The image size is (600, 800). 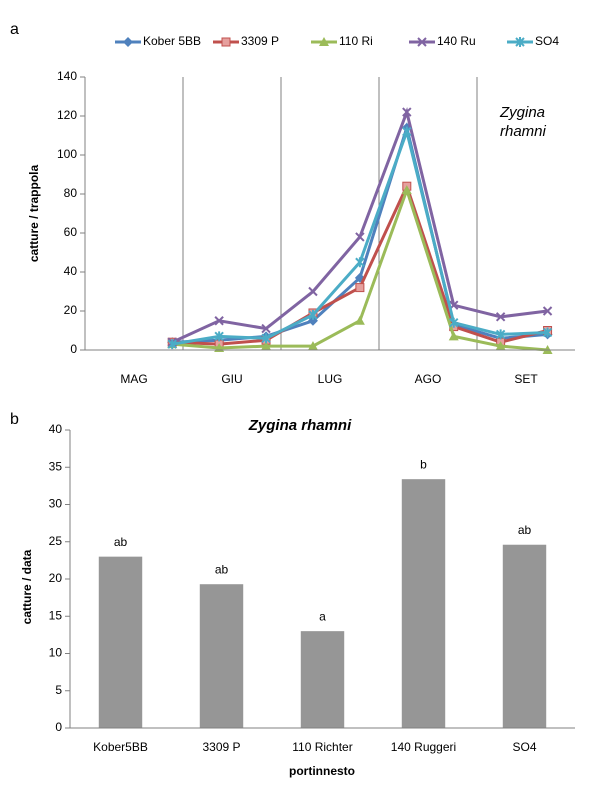 I want to click on y-tick-label: 60, so click(x=71, y=232).